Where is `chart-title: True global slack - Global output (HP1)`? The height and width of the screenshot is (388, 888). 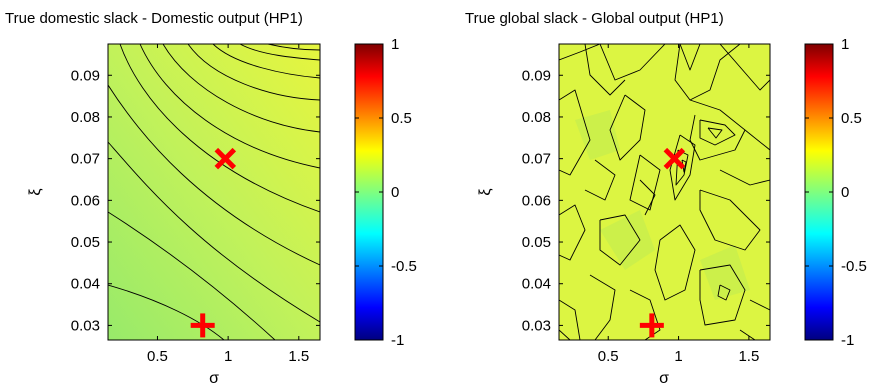
chart-title: True global slack - Global output (HP1) is located at coordinates (594, 18).